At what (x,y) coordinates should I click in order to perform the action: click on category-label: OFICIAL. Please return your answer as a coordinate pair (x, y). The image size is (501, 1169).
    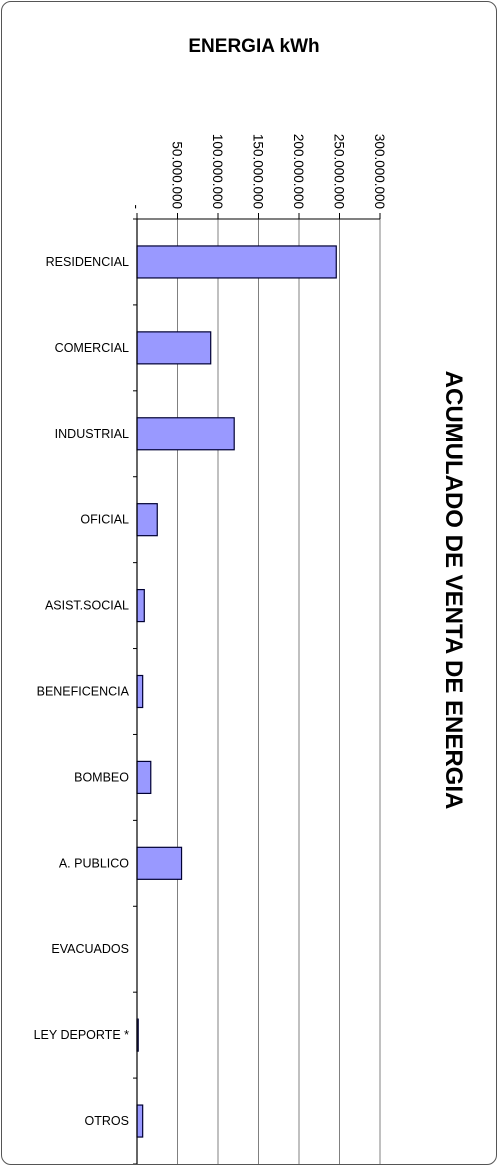
    Looking at the image, I should click on (104, 520).